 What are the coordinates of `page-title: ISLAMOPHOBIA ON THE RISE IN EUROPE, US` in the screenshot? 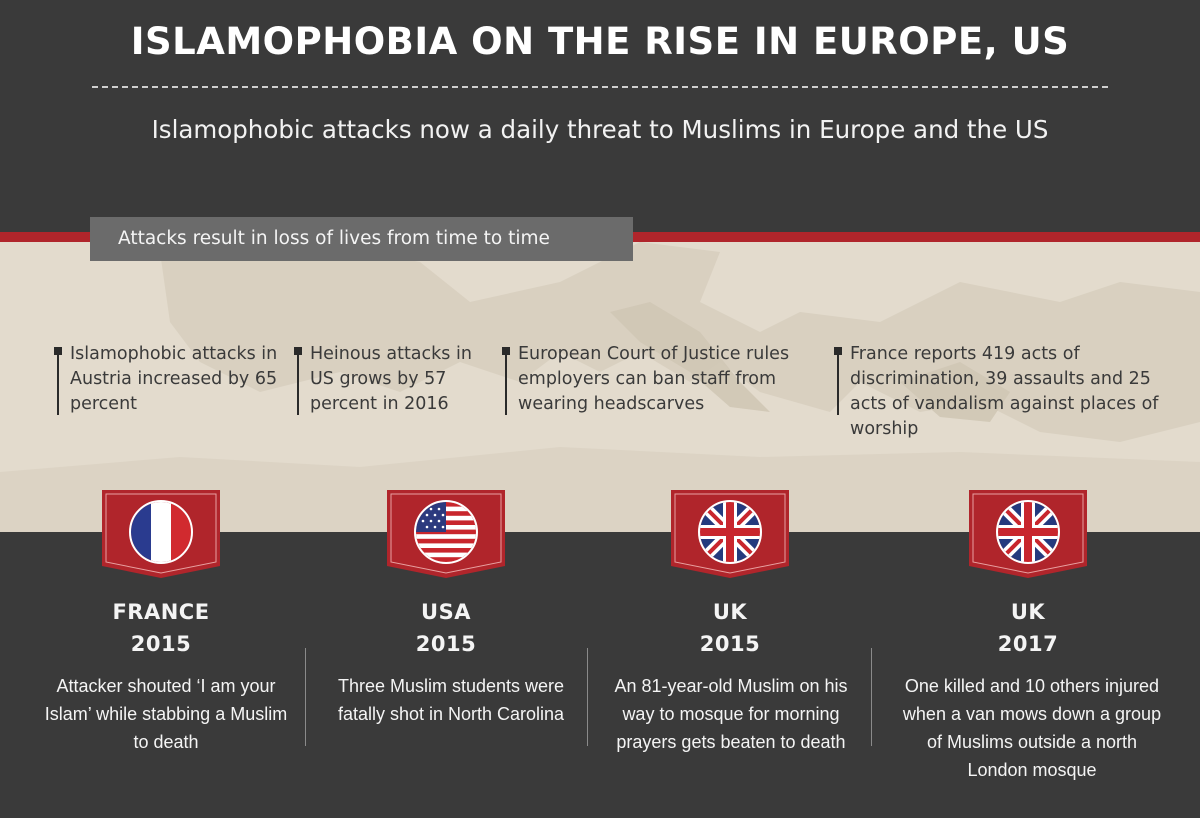 It's located at (600, 41).